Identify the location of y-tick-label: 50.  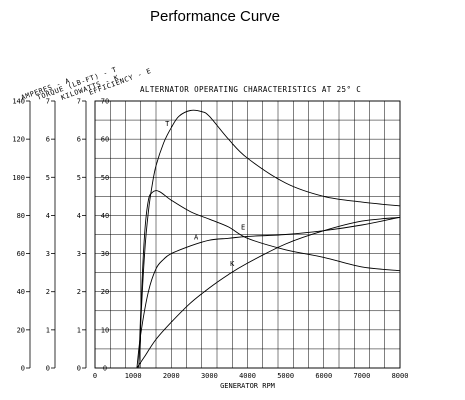
(105, 178).